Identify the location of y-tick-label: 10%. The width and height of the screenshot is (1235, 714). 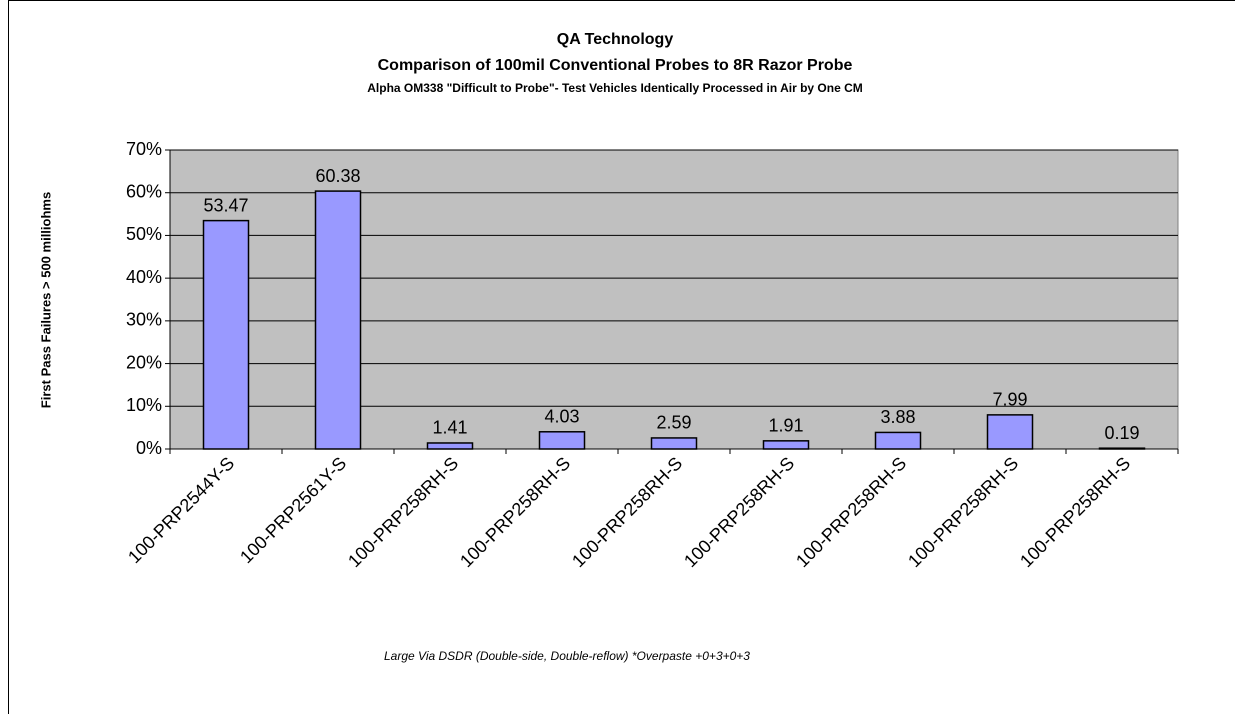
(144, 405).